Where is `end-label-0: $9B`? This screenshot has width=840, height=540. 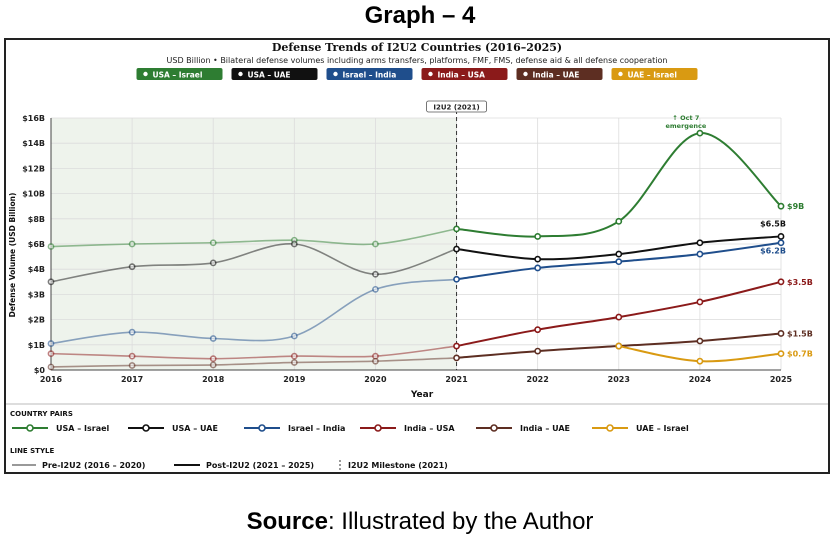 end-label-0: $9B is located at coordinates (795, 206).